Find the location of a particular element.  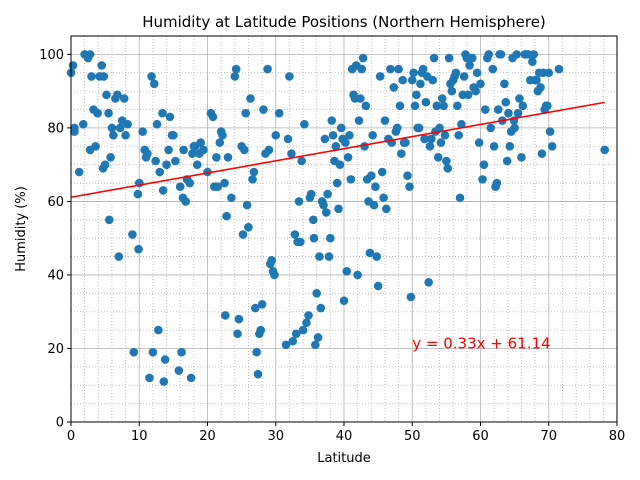

y-axis-label: Humidity (%) is located at coordinates (21, 229).